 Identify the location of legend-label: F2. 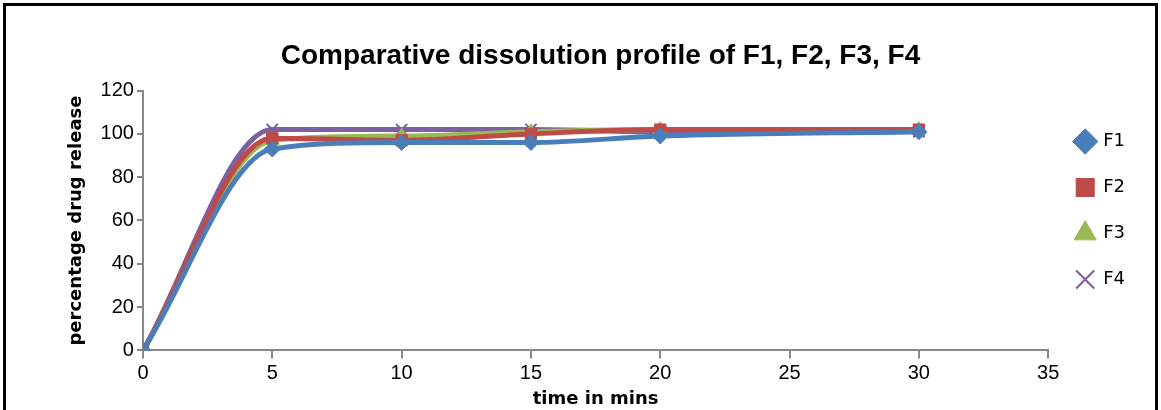
(1114, 186).